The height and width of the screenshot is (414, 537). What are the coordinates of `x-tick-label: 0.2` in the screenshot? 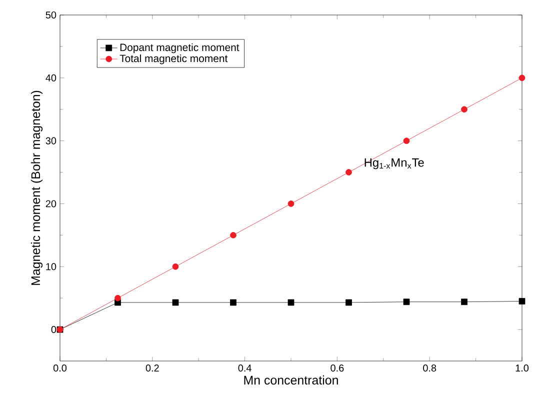 It's located at (152, 368).